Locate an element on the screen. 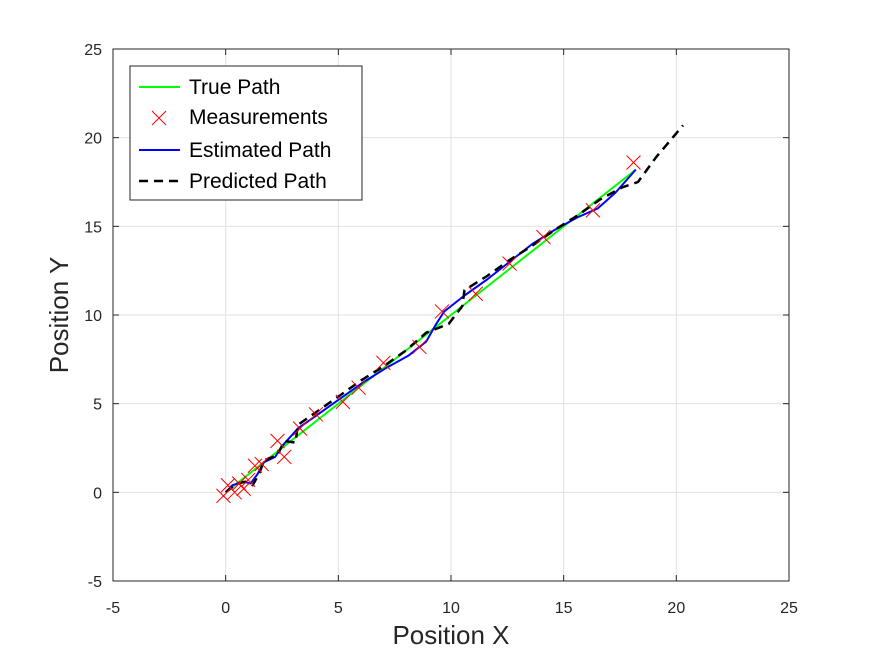 This screenshot has height=654, width=872. legend-true-path-label: True Path is located at coordinates (234, 87).